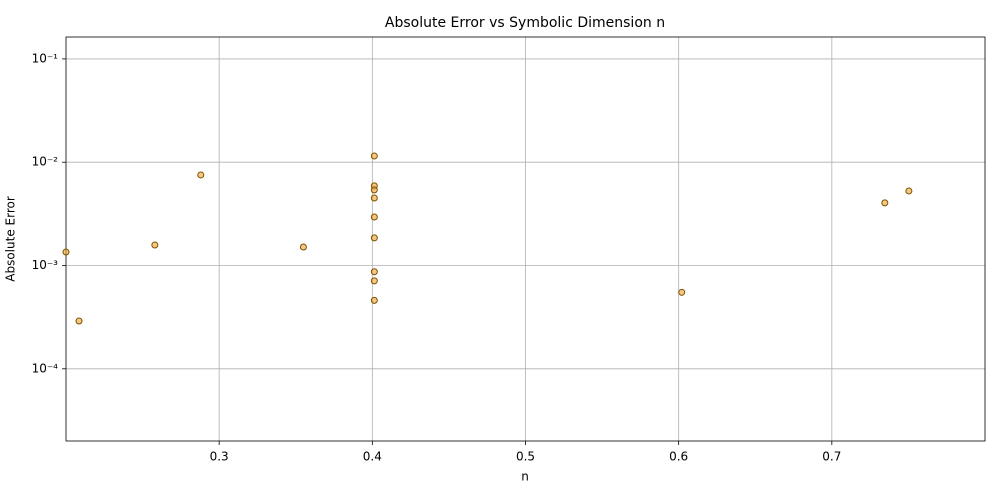 Image resolution: width=1000 pixels, height=500 pixels. What do you see at coordinates (11, 239) in the screenshot?
I see `y-axis-label: Absolute Error` at bounding box center [11, 239].